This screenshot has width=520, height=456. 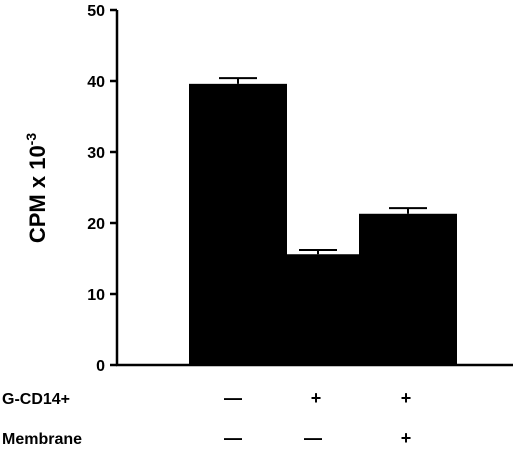 What do you see at coordinates (206, 418) in the screenshot?
I see `condition-table: G-CD14+ — + + Membrane — — +` at bounding box center [206, 418].